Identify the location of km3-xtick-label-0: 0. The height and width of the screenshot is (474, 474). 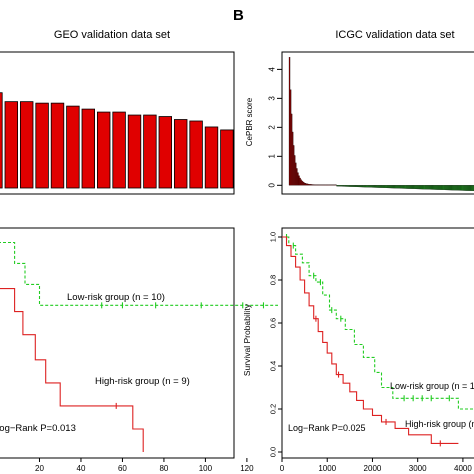
(282, 468).